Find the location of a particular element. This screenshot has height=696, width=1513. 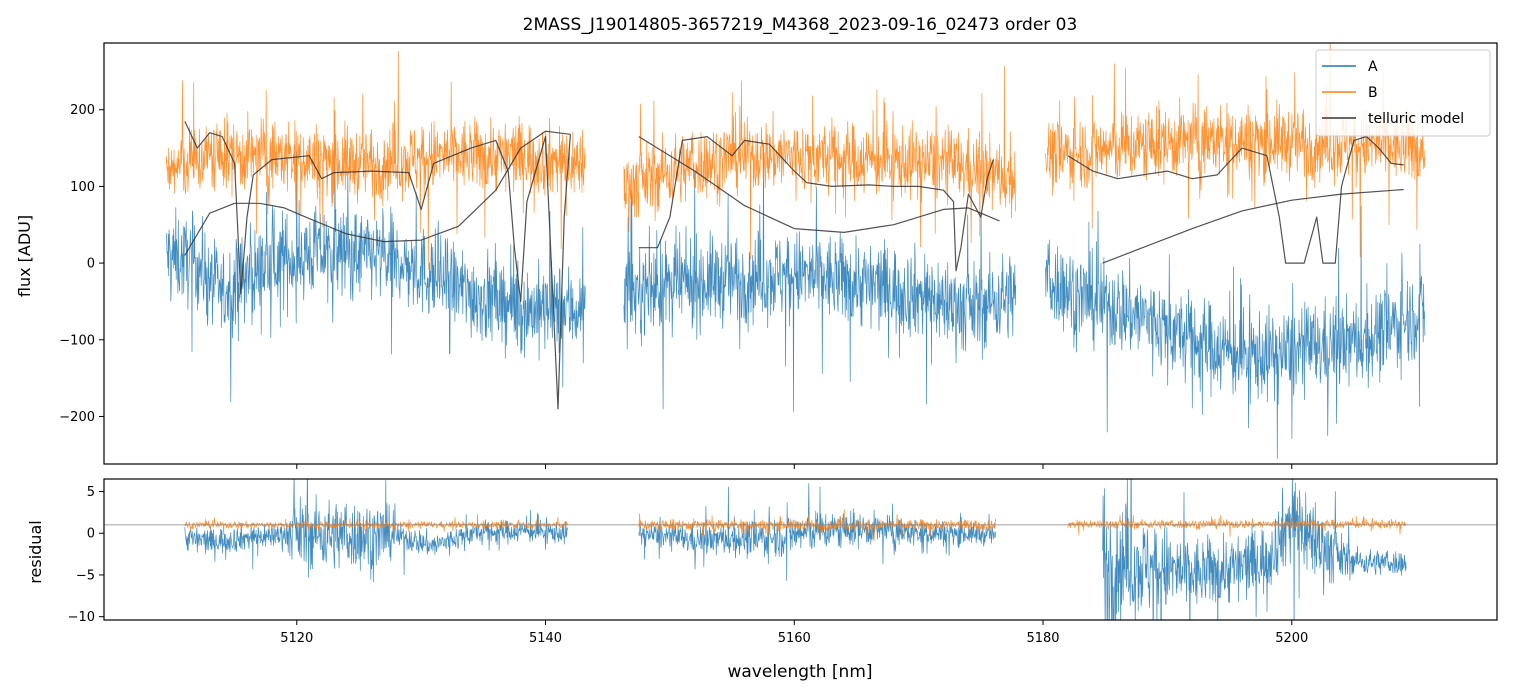

bottom-y-label: residual is located at coordinates (35, 551).